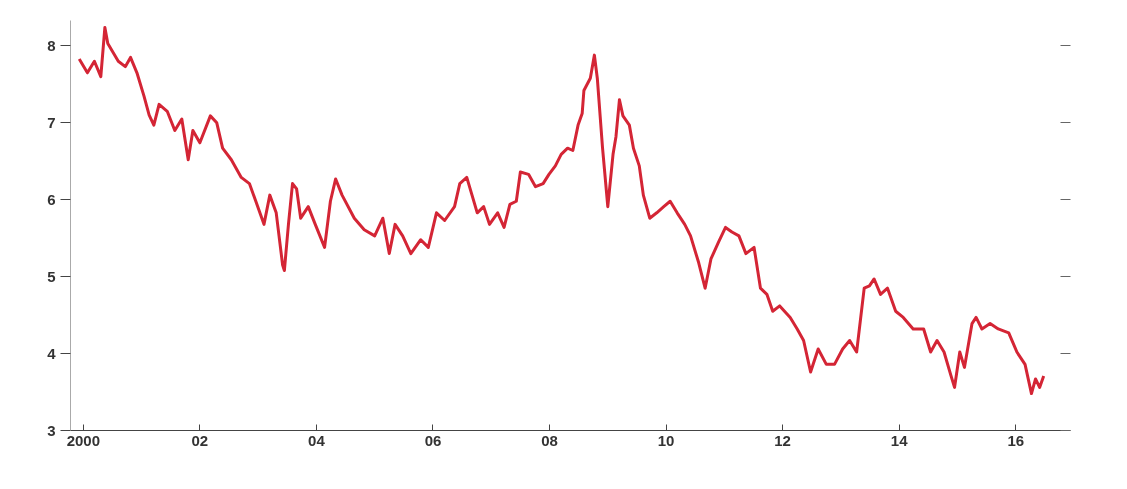 Image resolution: width=1127 pixels, height=489 pixels. What do you see at coordinates (899, 440) in the screenshot?
I see `x-tick-label: 14` at bounding box center [899, 440].